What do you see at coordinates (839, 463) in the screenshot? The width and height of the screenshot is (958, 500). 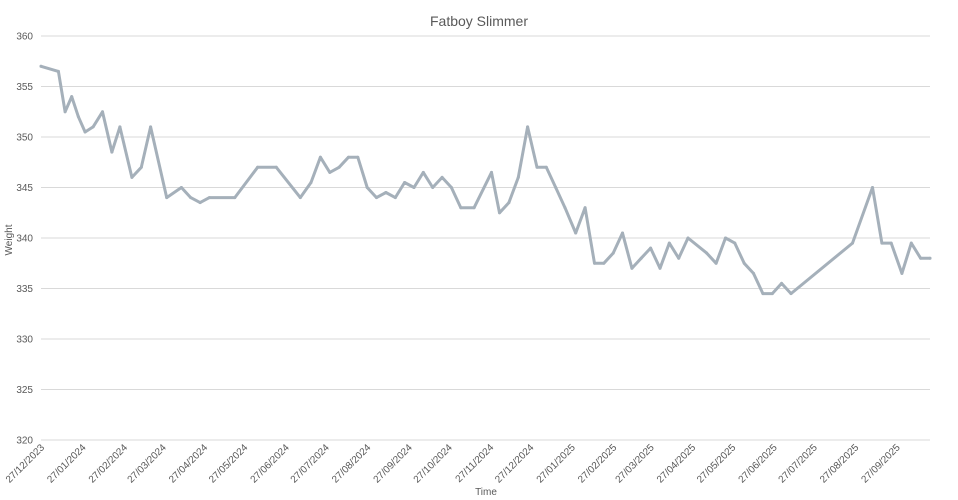 I see `x-tick-label: 27/08/2025` at bounding box center [839, 463].